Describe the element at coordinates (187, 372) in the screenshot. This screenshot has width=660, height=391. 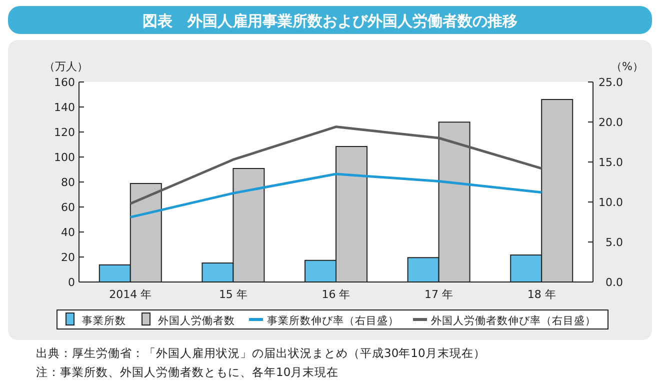
I see `text: 注：事業所数、外国人労働者数ともに、各年10月末現在` at that location.